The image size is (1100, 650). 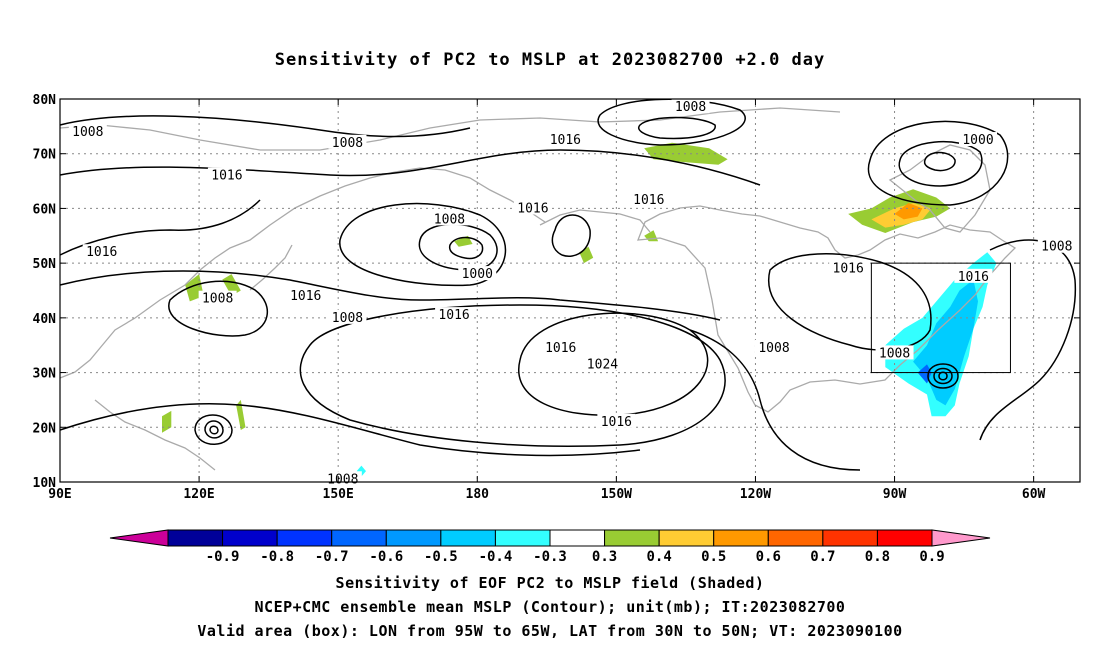 I want to click on lat-tick-label: 60N, so click(x=45, y=209).